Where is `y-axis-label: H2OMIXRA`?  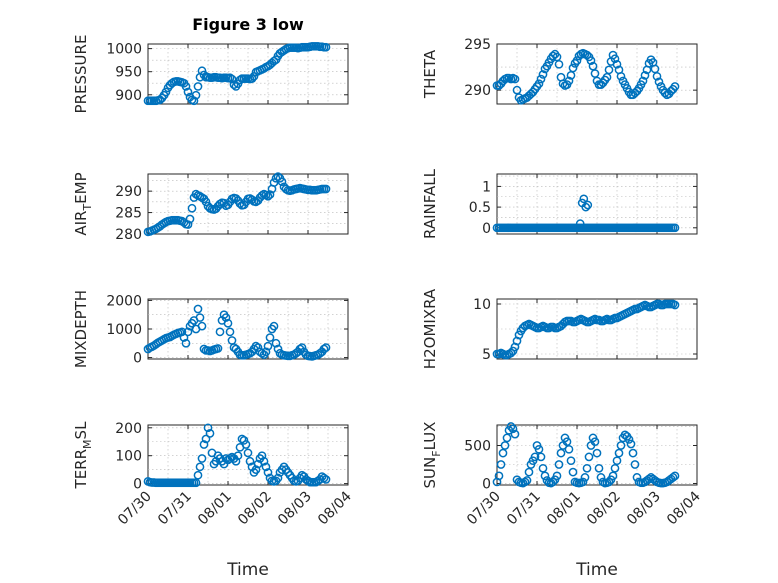
y-axis-label: H2OMIXRA is located at coordinates (430, 328).